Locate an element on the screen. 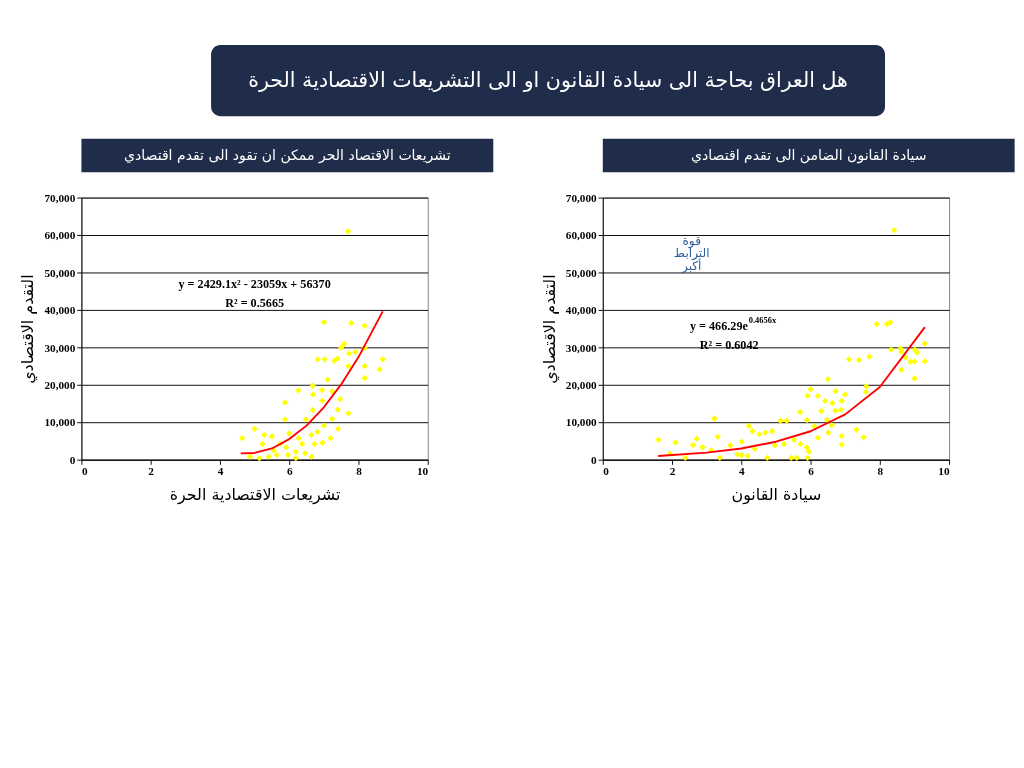  annotation: قوة الترابط أكبر is located at coordinates (691, 254).